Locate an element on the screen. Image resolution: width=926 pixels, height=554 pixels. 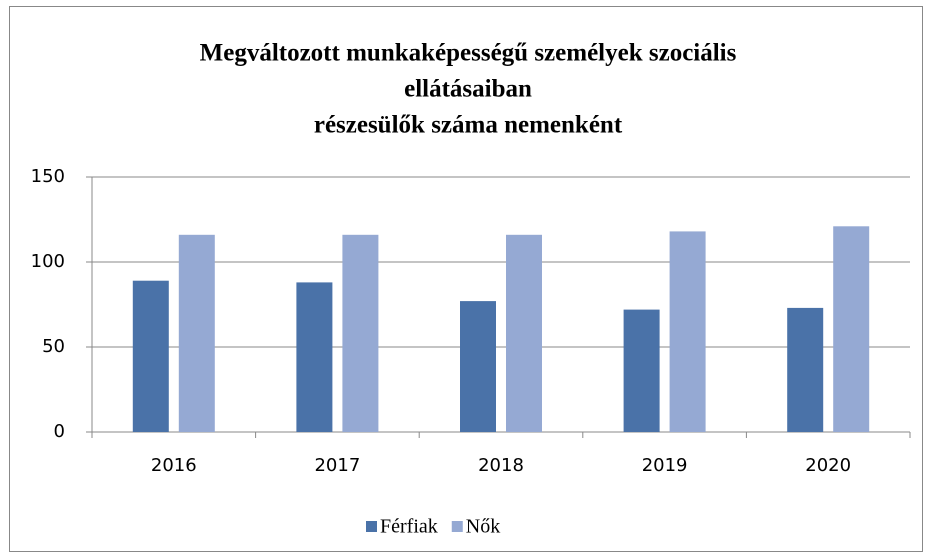
x-tick-label: 2017 is located at coordinates (337, 465).